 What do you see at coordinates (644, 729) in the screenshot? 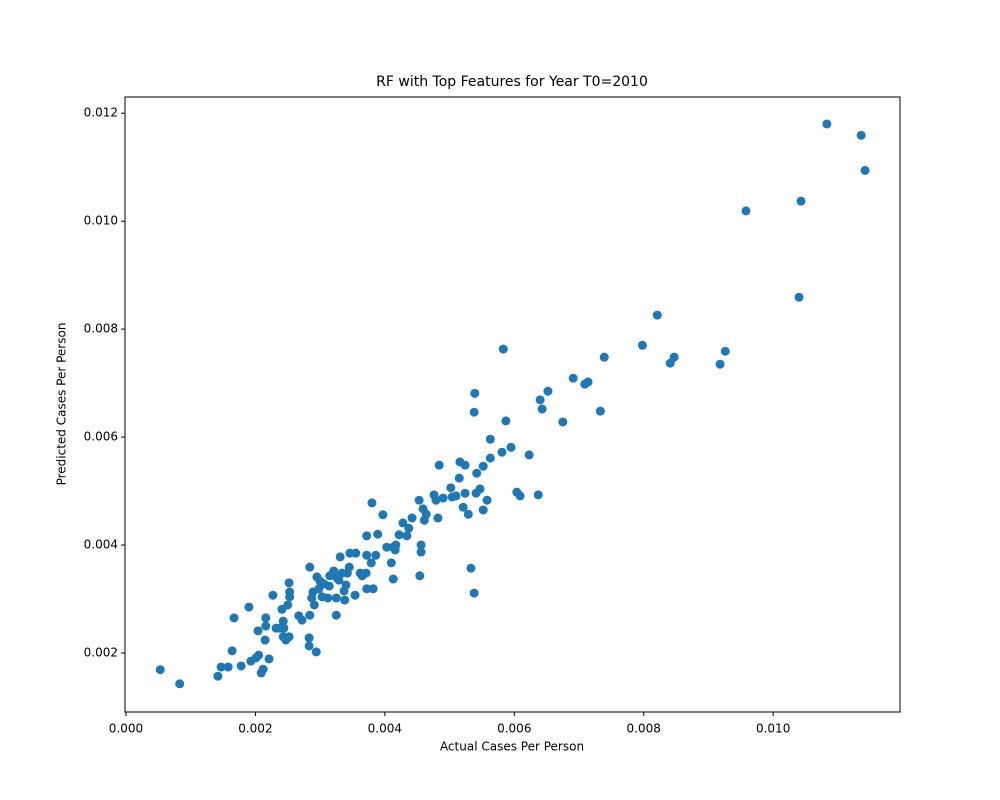
I see `x-tick-label: 0.008` at bounding box center [644, 729].